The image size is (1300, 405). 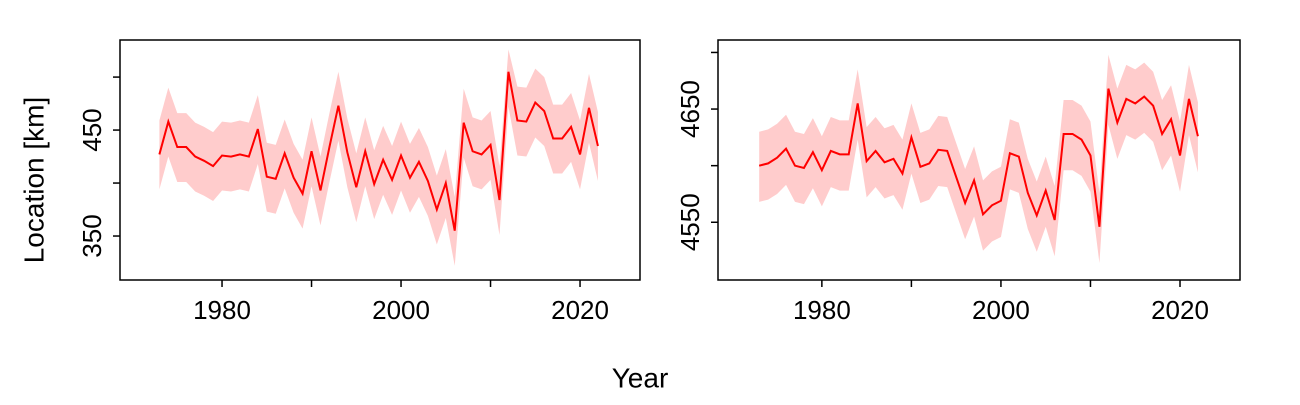 I want to click on x-axis-label: Year, so click(x=640, y=377).